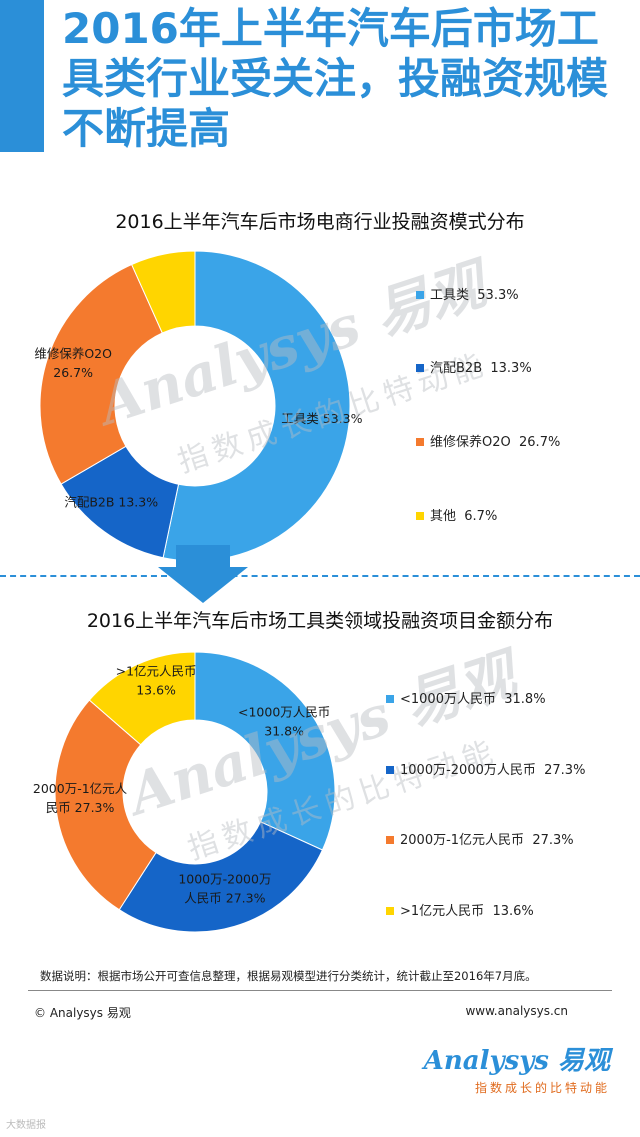 The width and height of the screenshot is (640, 1137). I want to click on chart2-legend-item: 1000万-2000万人民币 27.3%, so click(485, 768).